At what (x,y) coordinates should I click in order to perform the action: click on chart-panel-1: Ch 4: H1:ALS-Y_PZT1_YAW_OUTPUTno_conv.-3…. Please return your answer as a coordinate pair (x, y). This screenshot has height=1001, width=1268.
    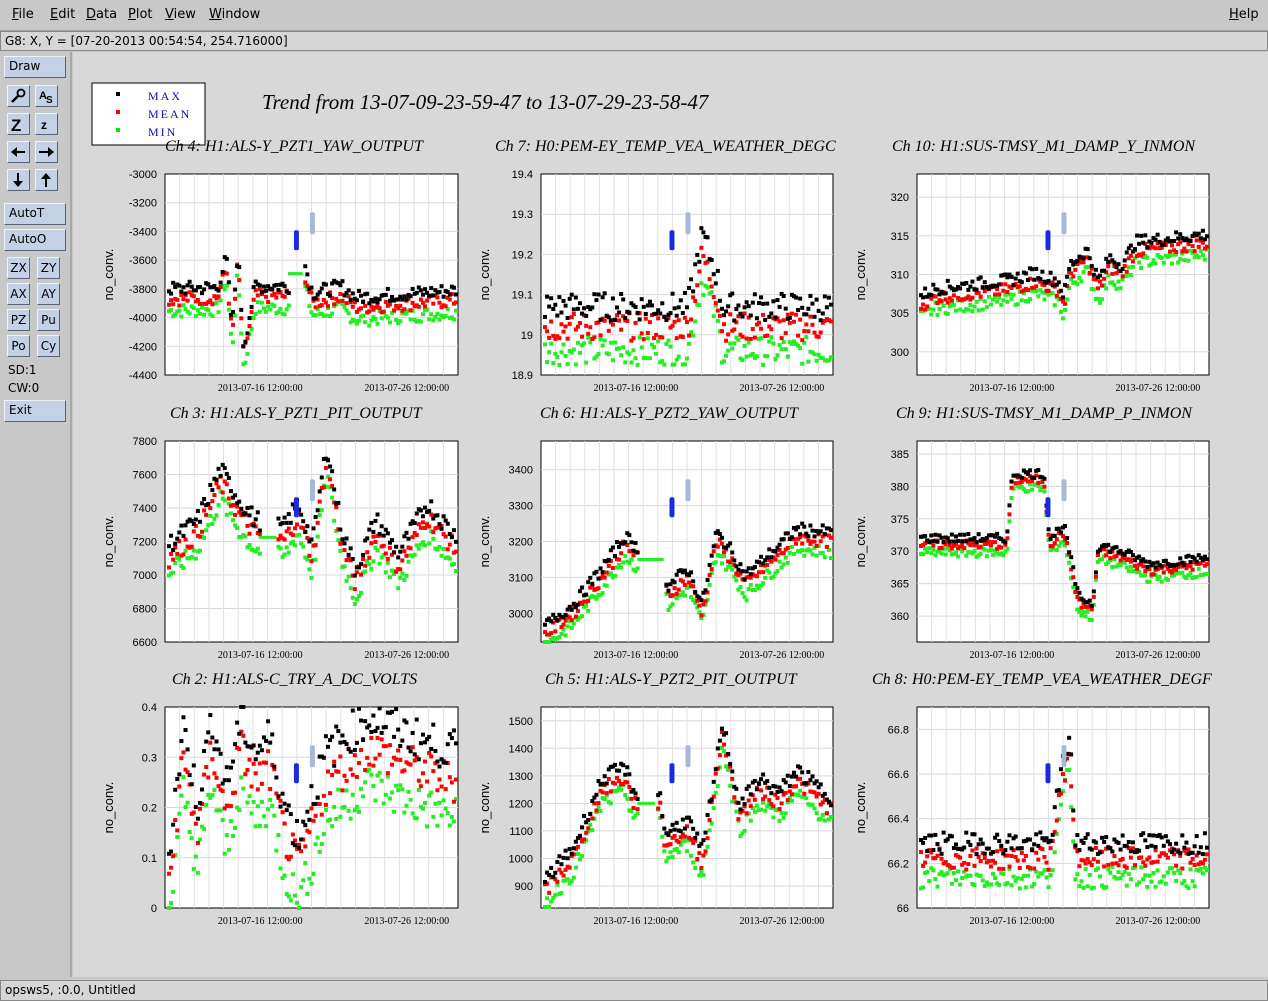
    Looking at the image, I should click on (280, 266).